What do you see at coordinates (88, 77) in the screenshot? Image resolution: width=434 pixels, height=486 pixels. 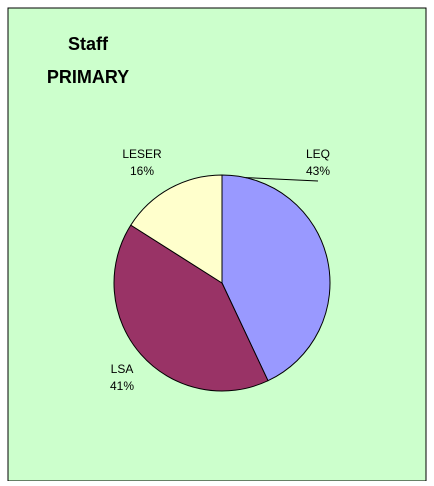 I see `chart-subtitle: PRIMARY` at bounding box center [88, 77].